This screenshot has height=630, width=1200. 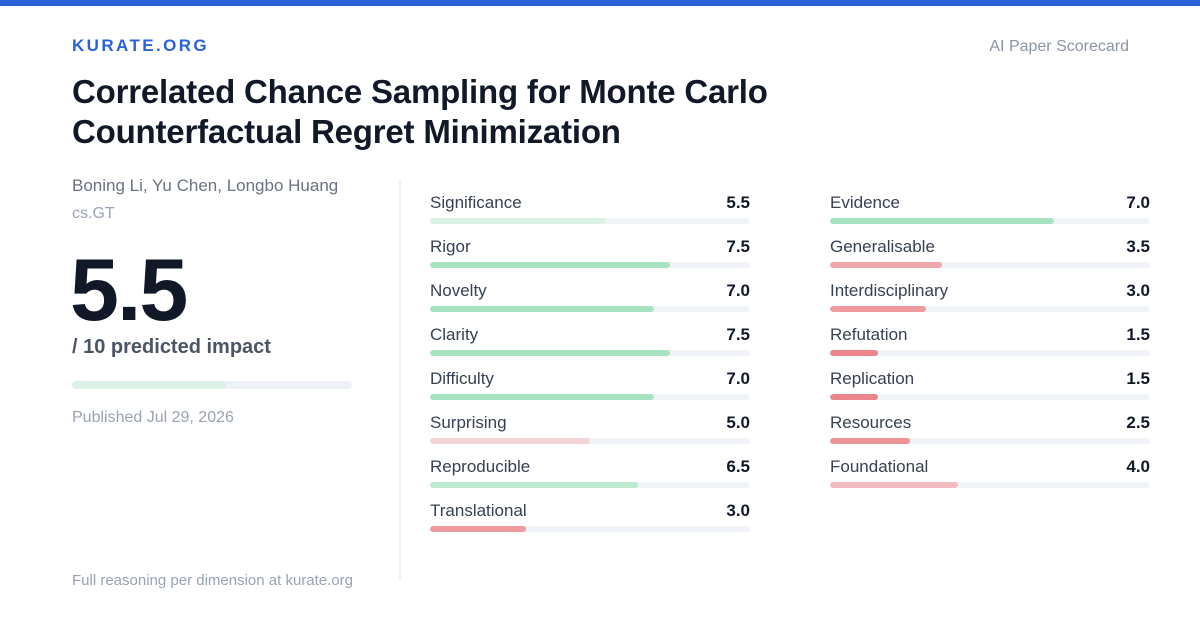 What do you see at coordinates (990, 303) in the screenshot?
I see `dimension-row-interdisciplinary: Interdisciplinary 3.0` at bounding box center [990, 303].